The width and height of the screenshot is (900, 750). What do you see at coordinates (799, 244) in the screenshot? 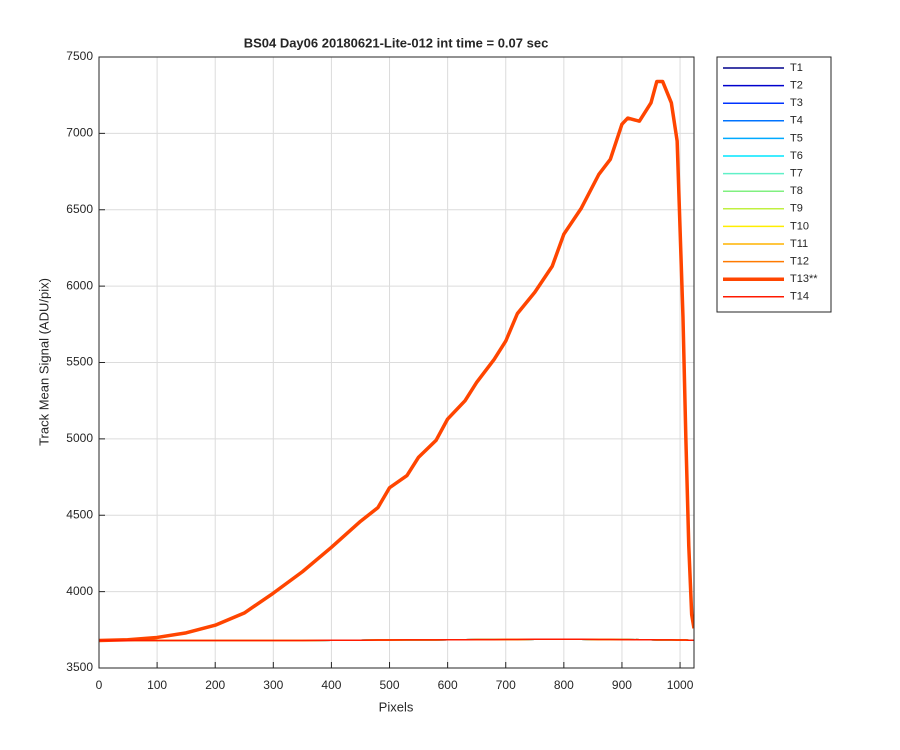
I see `legend-label: T11` at bounding box center [799, 244].